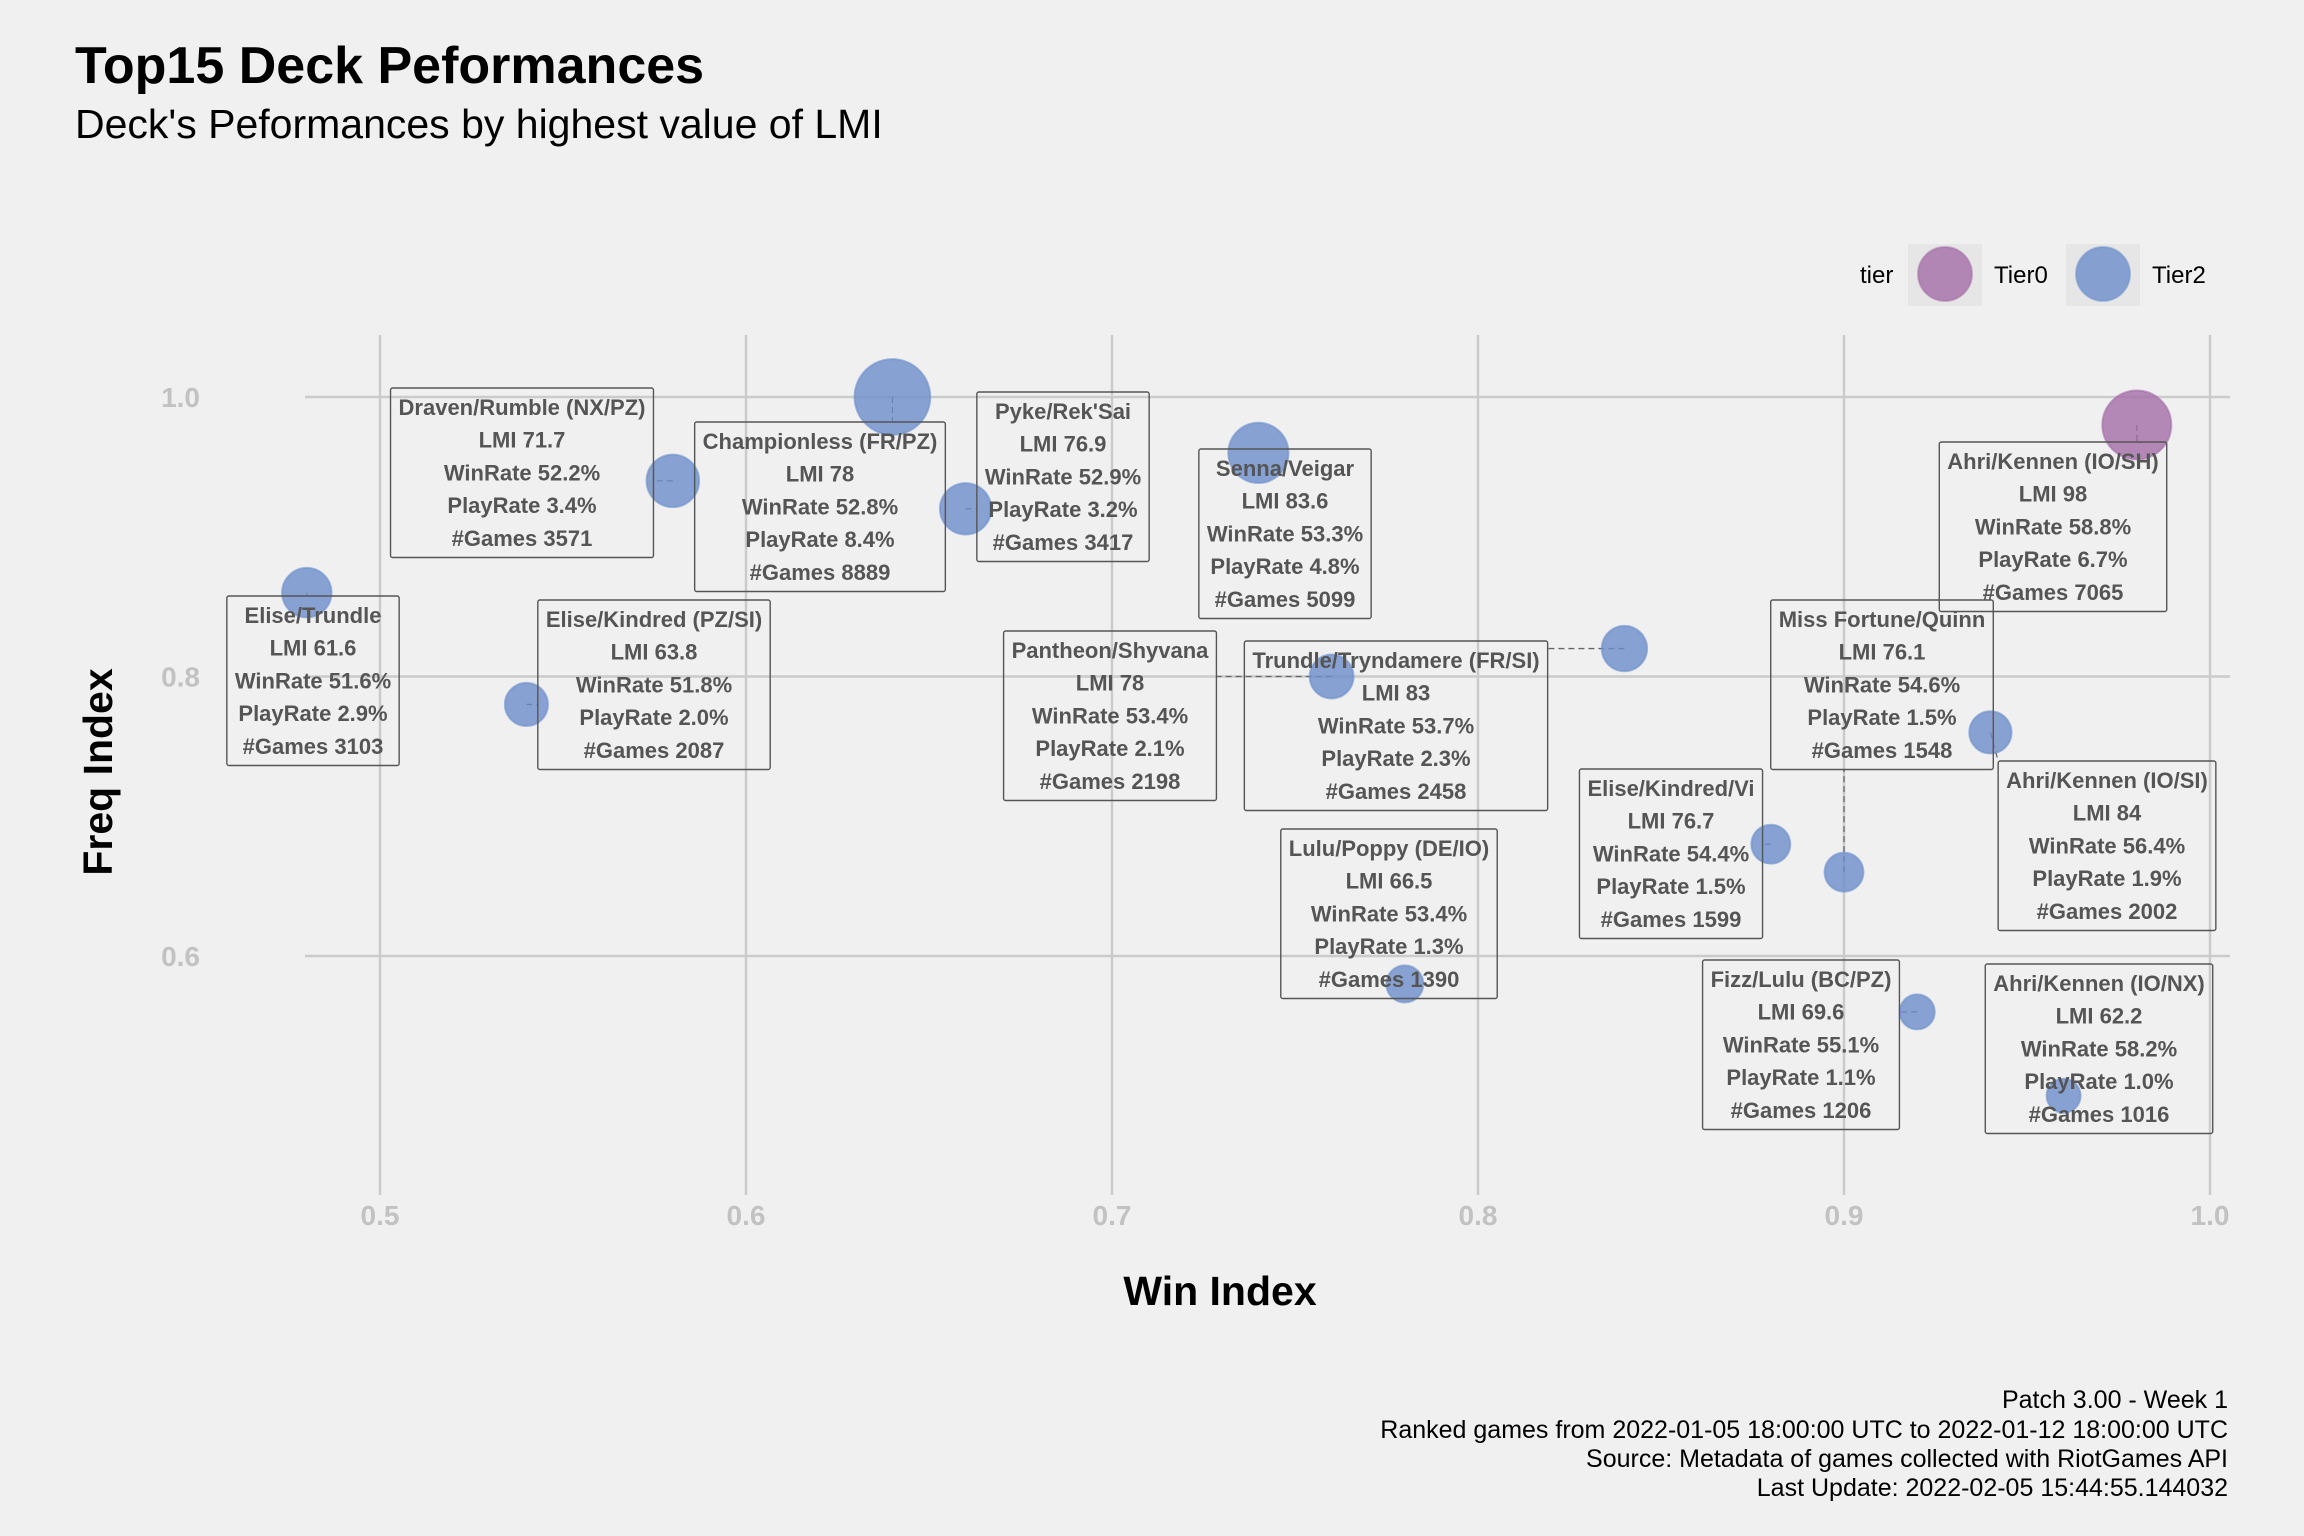 Image resolution: width=2304 pixels, height=1536 pixels. What do you see at coordinates (389, 66) in the screenshot?
I see `chart-title: Top15 Deck Peformances` at bounding box center [389, 66].